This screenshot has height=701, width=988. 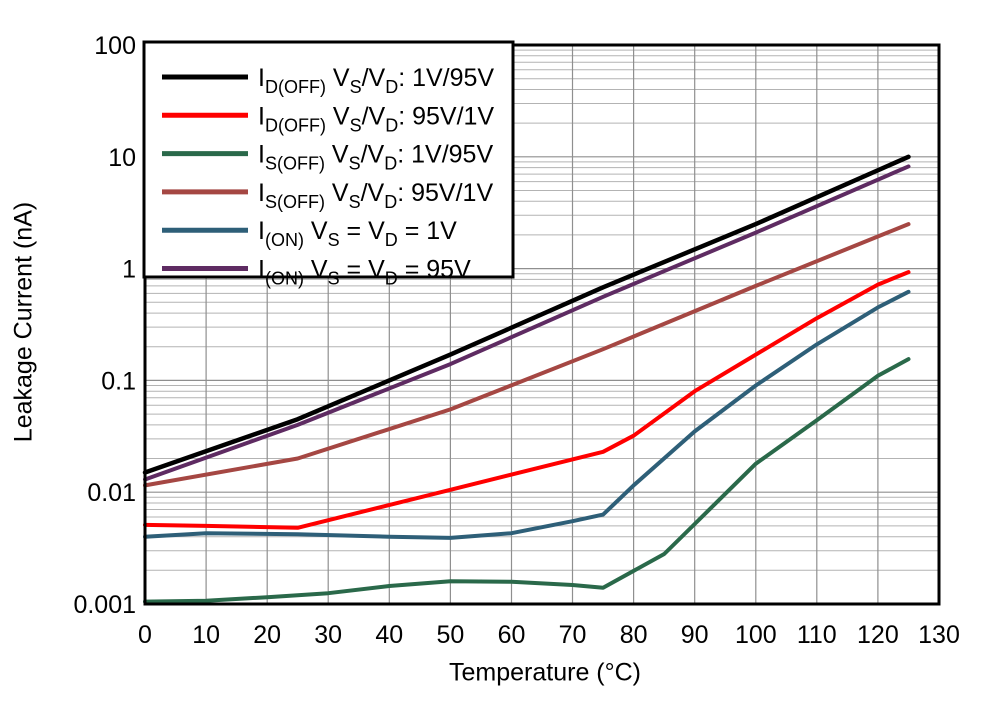 I want to click on y-tick-label: 1, so click(x=129, y=270).